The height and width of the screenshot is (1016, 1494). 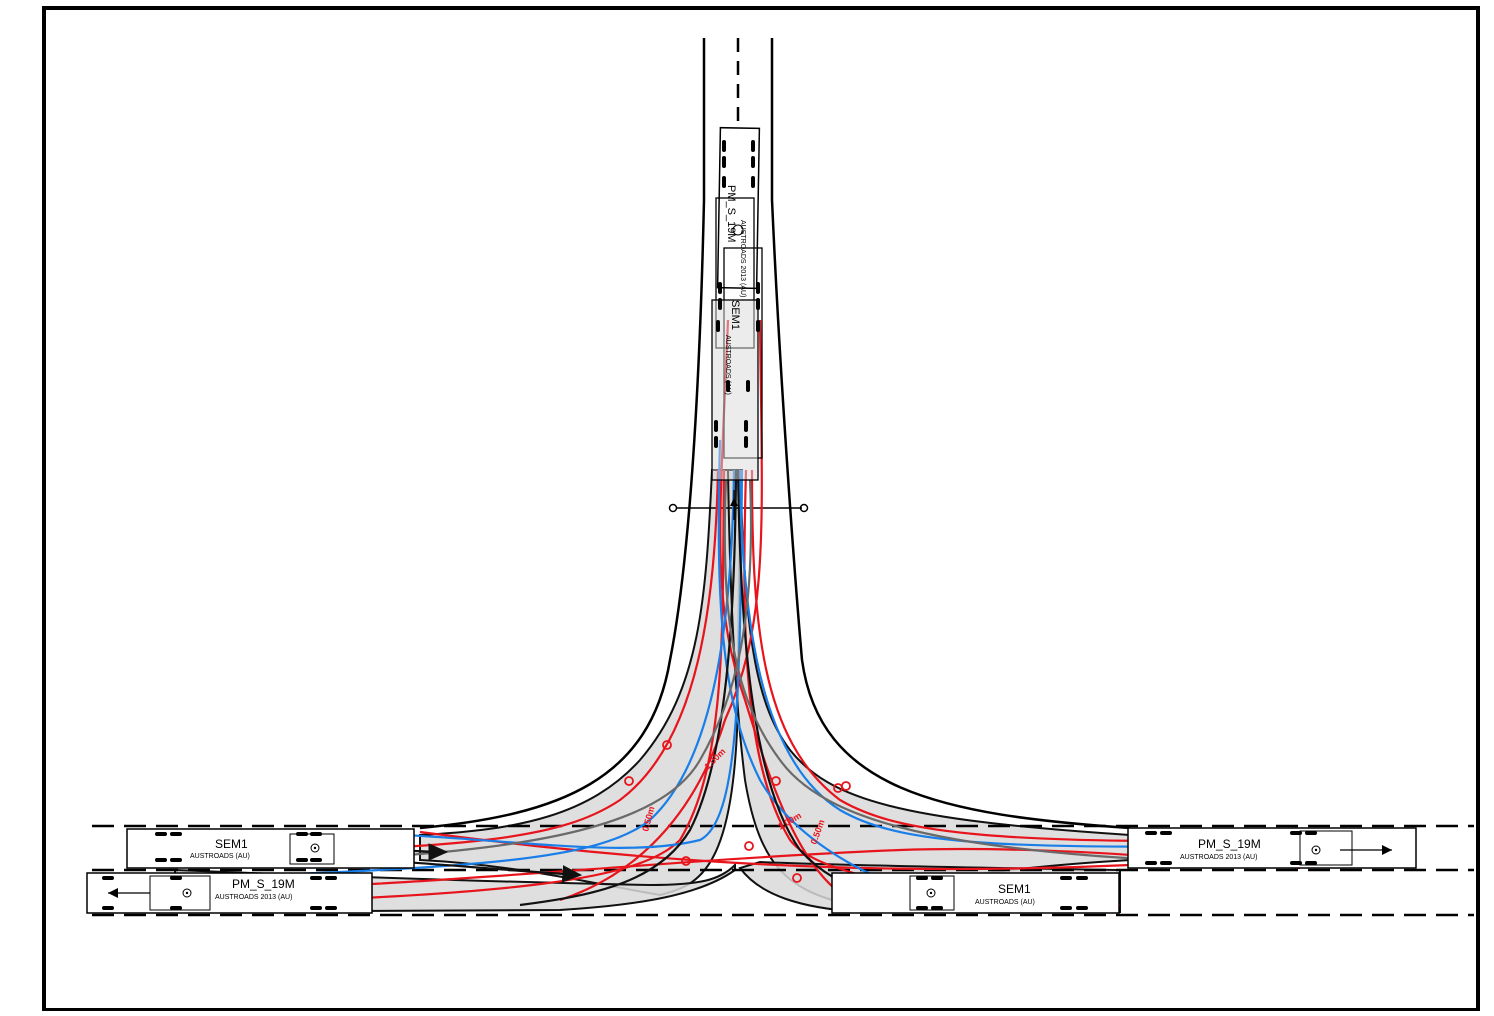 I want to click on vehicle-pm-right: PM_S_19M AUSTROADS 2013 (AU), so click(x=1272, y=848).